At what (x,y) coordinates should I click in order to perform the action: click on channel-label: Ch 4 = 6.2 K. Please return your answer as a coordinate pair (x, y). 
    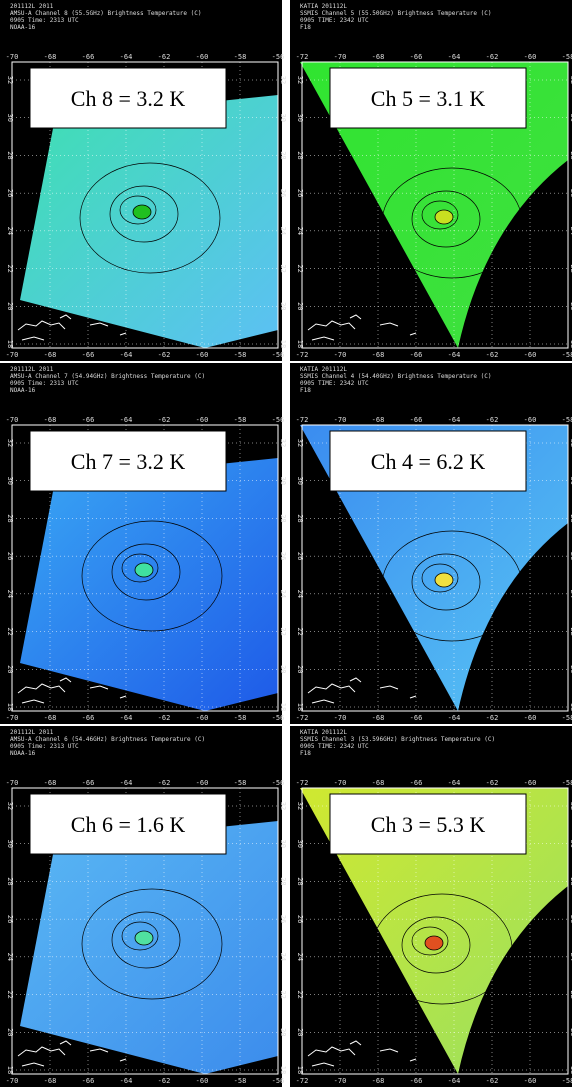
    Looking at the image, I should click on (428, 461).